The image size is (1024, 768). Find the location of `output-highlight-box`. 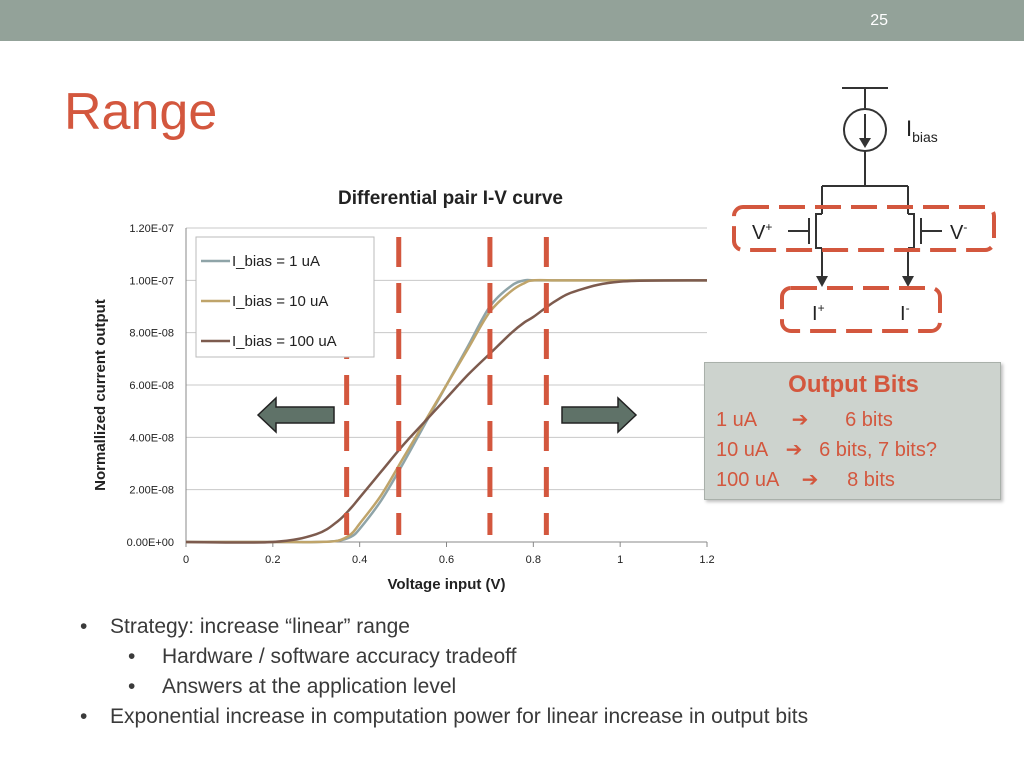

output-highlight-box is located at coordinates (861, 309).